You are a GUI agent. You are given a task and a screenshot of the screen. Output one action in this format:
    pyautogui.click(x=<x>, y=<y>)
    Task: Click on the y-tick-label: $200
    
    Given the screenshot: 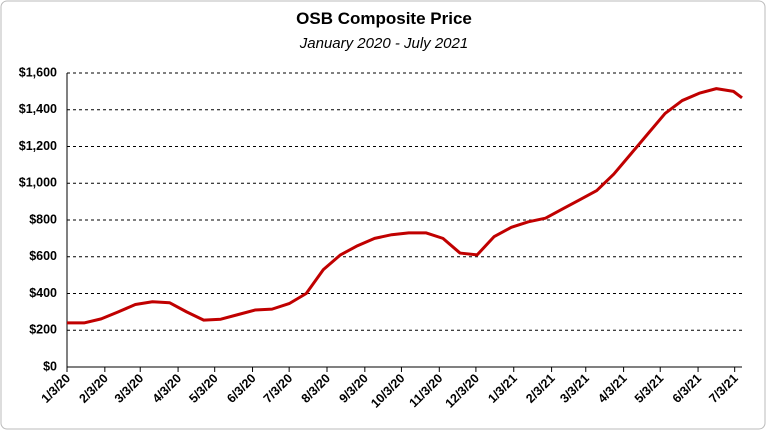 What is the action you would take?
    pyautogui.click(x=43, y=330)
    